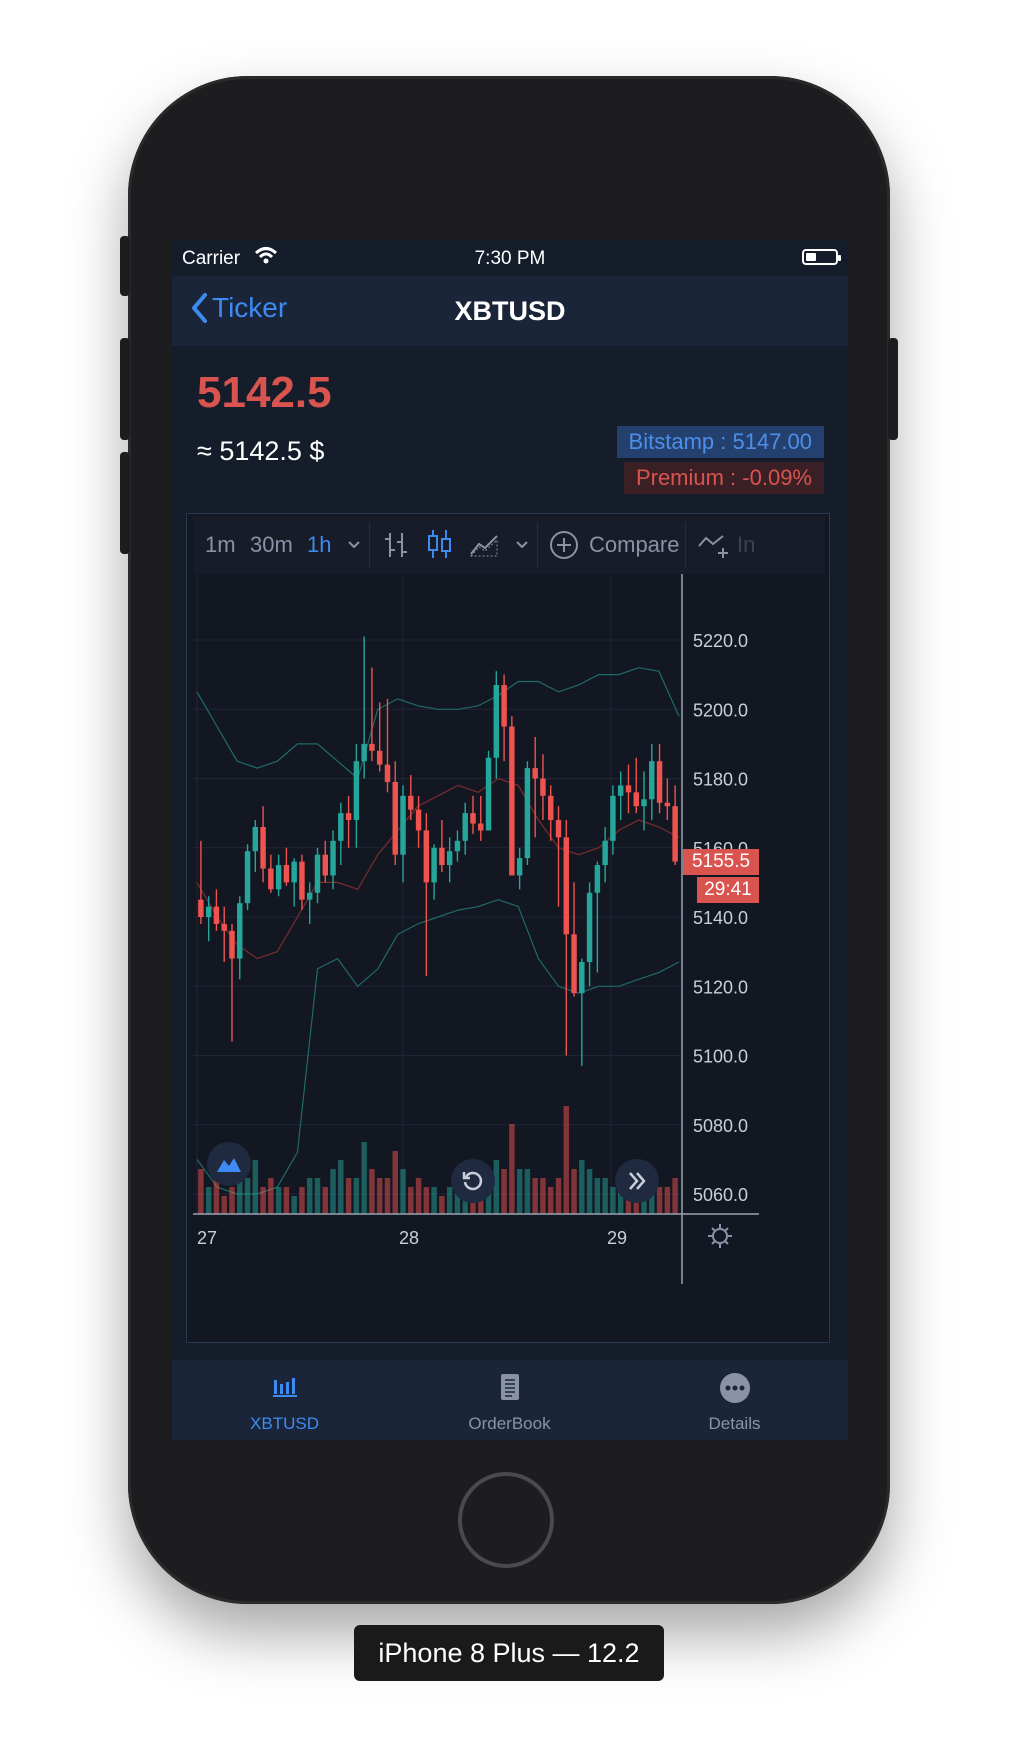 The height and width of the screenshot is (1754, 1018). Describe the element at coordinates (250, 307) in the screenshot. I see `back-label: Ticker` at that location.